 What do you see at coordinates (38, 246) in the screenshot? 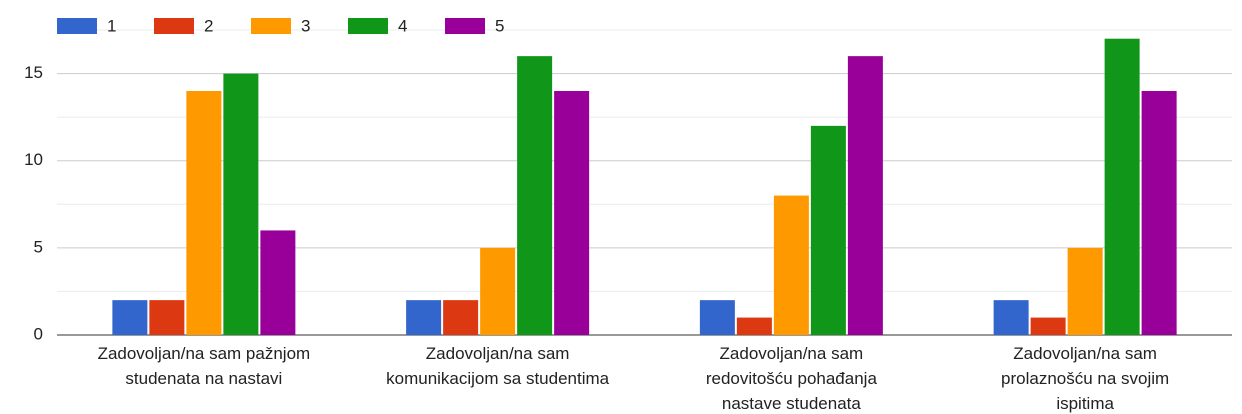
I see `y-tick-label: 5` at bounding box center [38, 246].